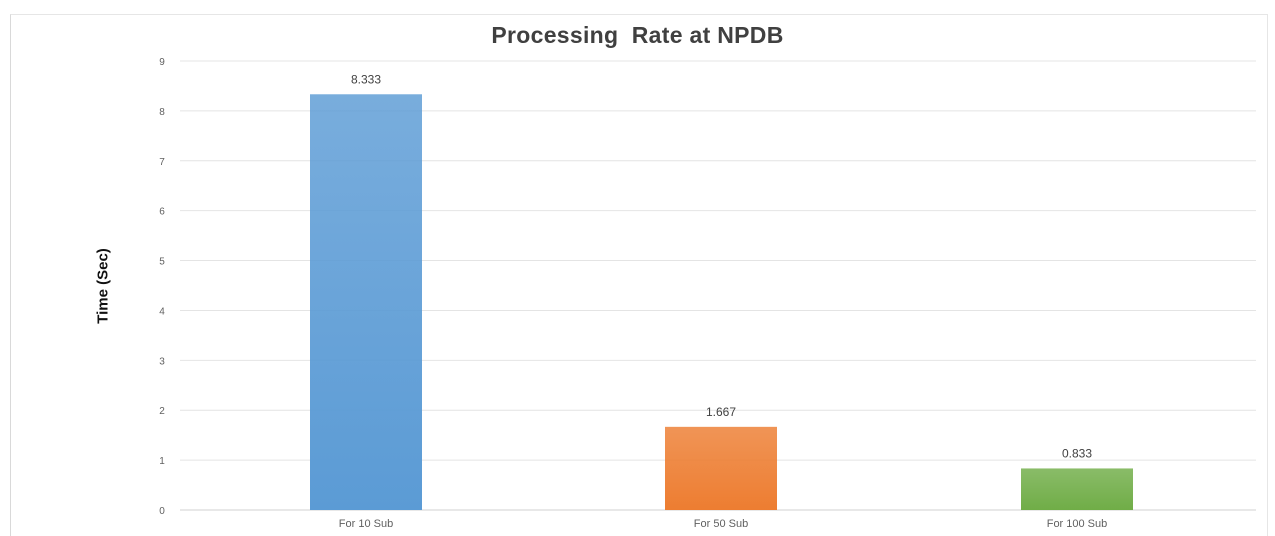  What do you see at coordinates (162, 162) in the screenshot?
I see `y-tick-label: 7` at bounding box center [162, 162].